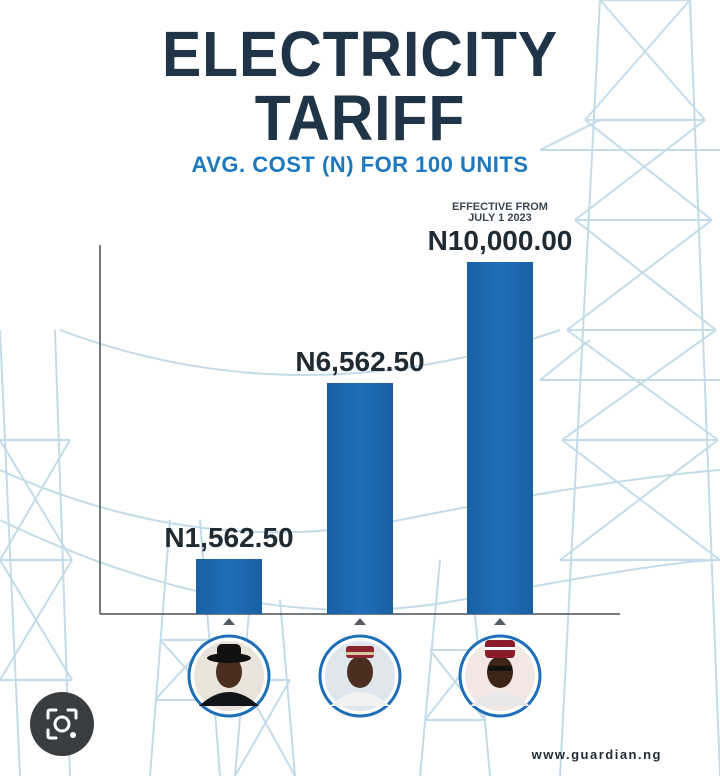  What do you see at coordinates (500, 240) in the screenshot?
I see `bar-3-value-label: N10,000.00` at bounding box center [500, 240].